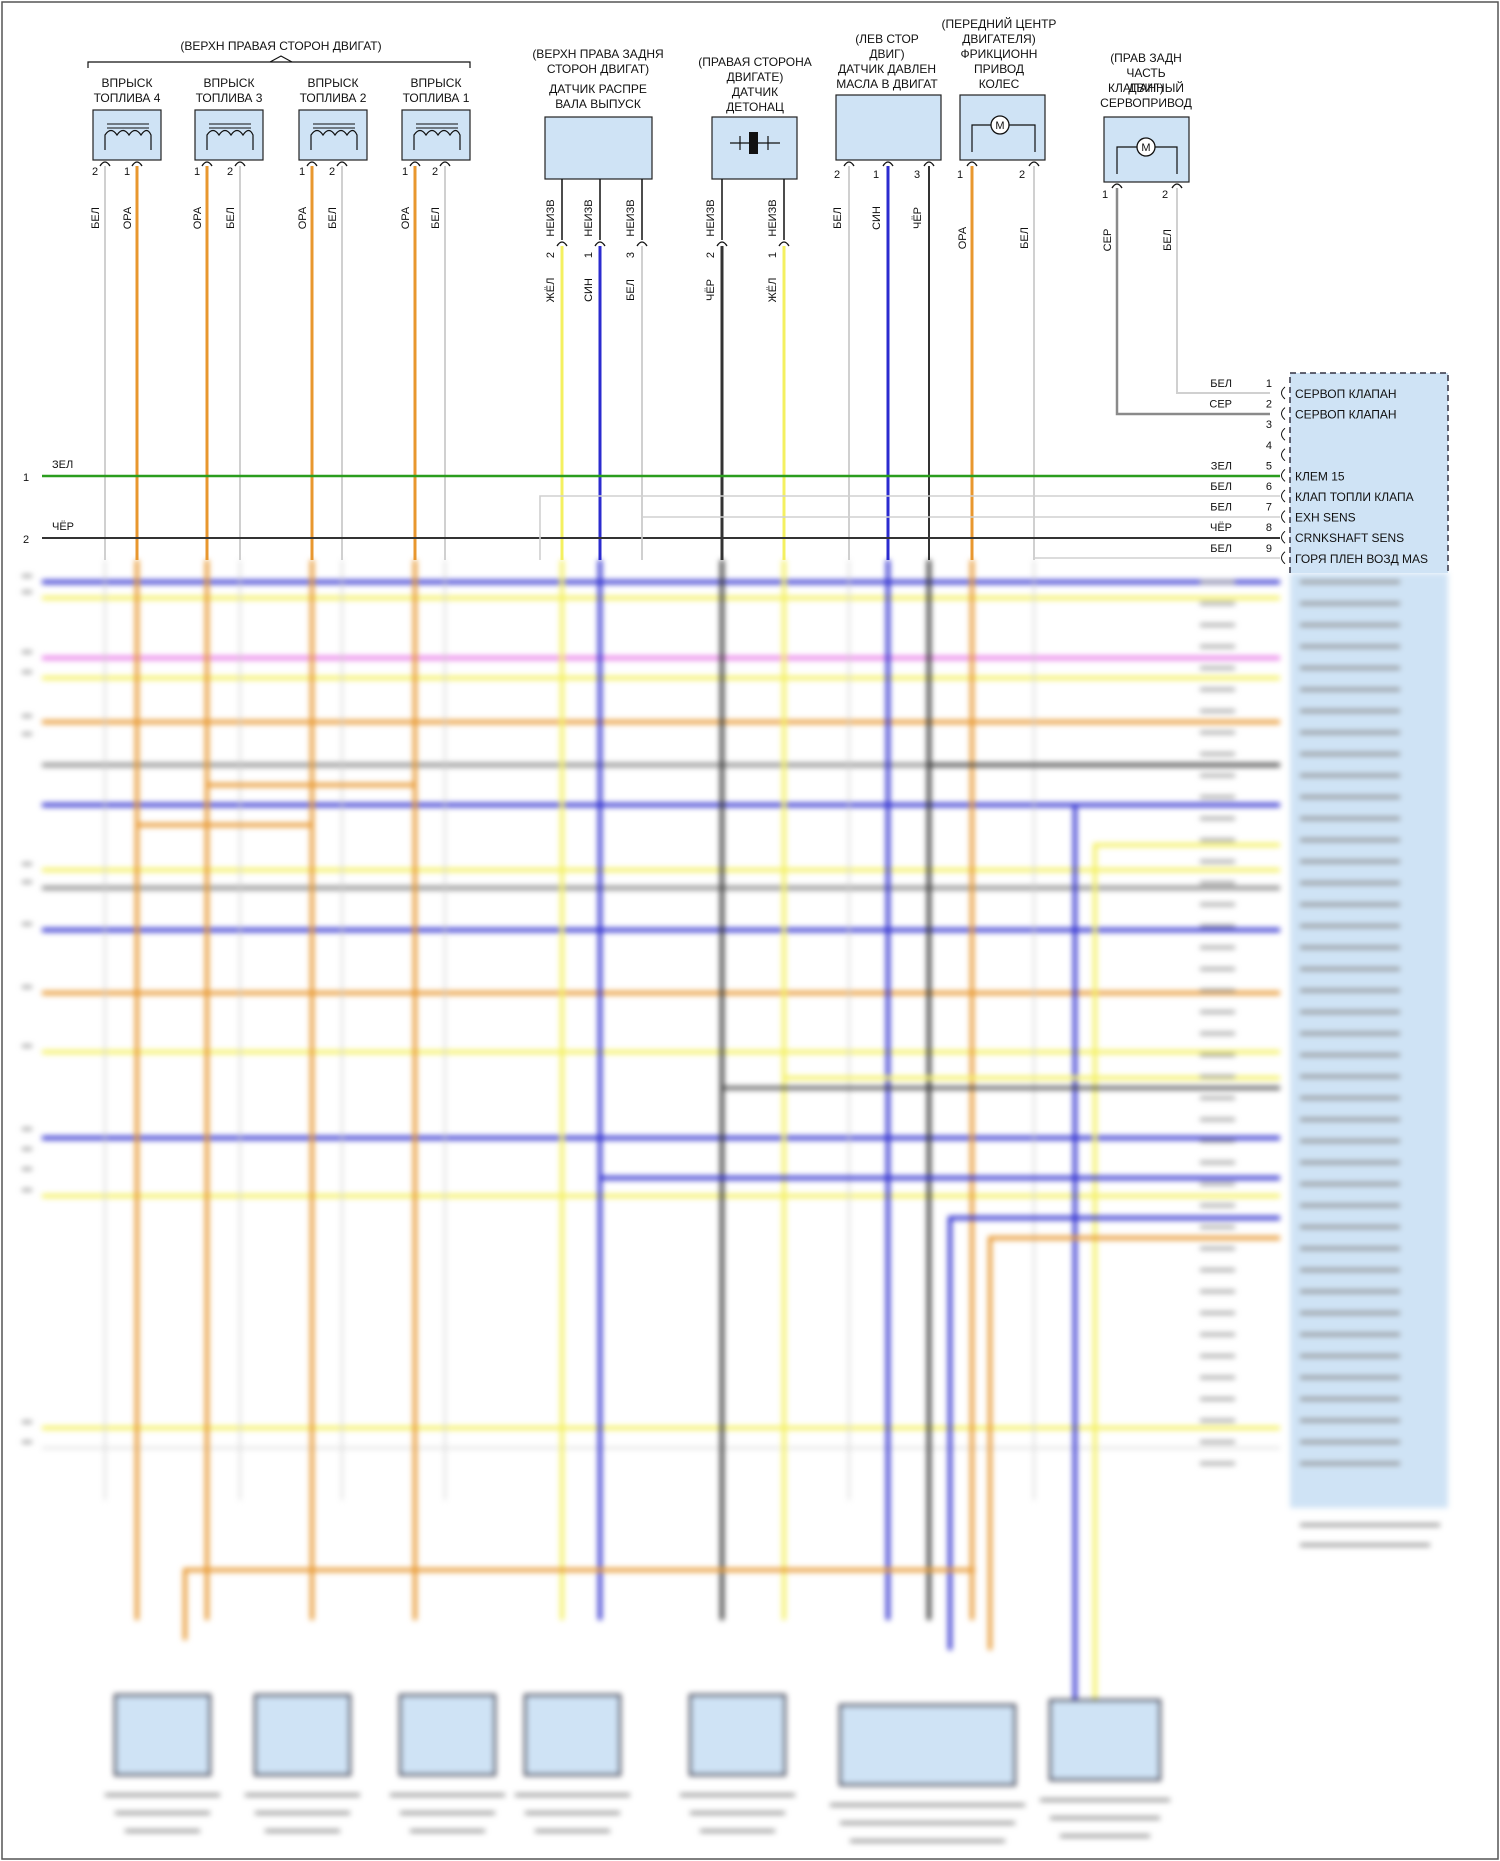  What do you see at coordinates (1269, 446) in the screenshot?
I see `ecu-pin-number: 4` at bounding box center [1269, 446].